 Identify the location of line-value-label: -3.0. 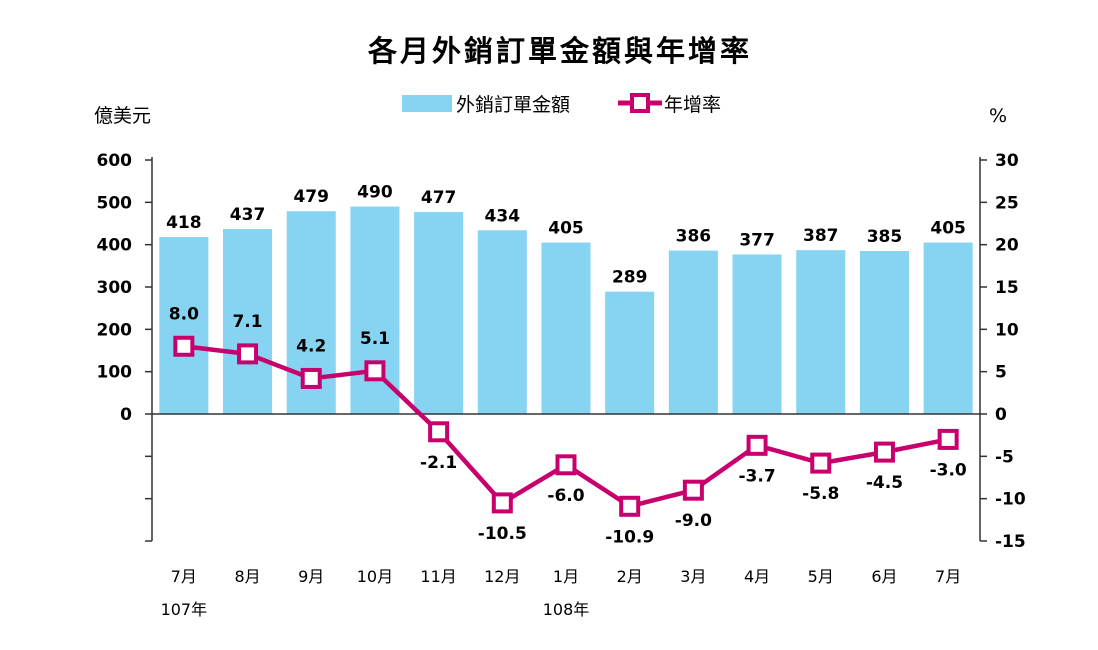
(948, 470).